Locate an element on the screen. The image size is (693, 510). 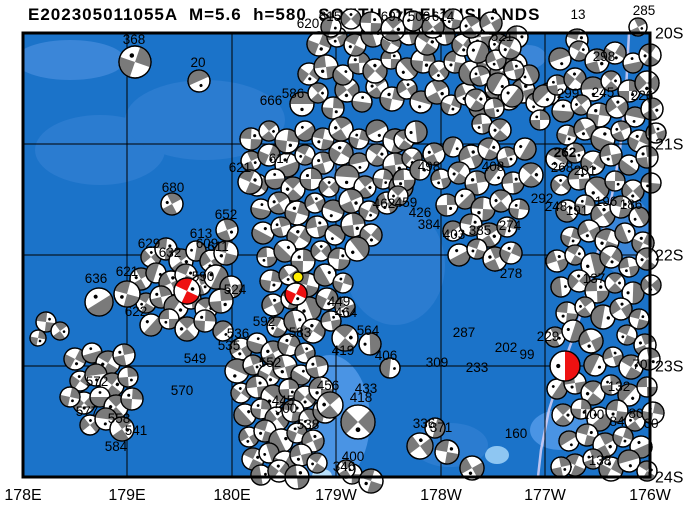
depth-label: 245 is located at coordinates (603, 92).